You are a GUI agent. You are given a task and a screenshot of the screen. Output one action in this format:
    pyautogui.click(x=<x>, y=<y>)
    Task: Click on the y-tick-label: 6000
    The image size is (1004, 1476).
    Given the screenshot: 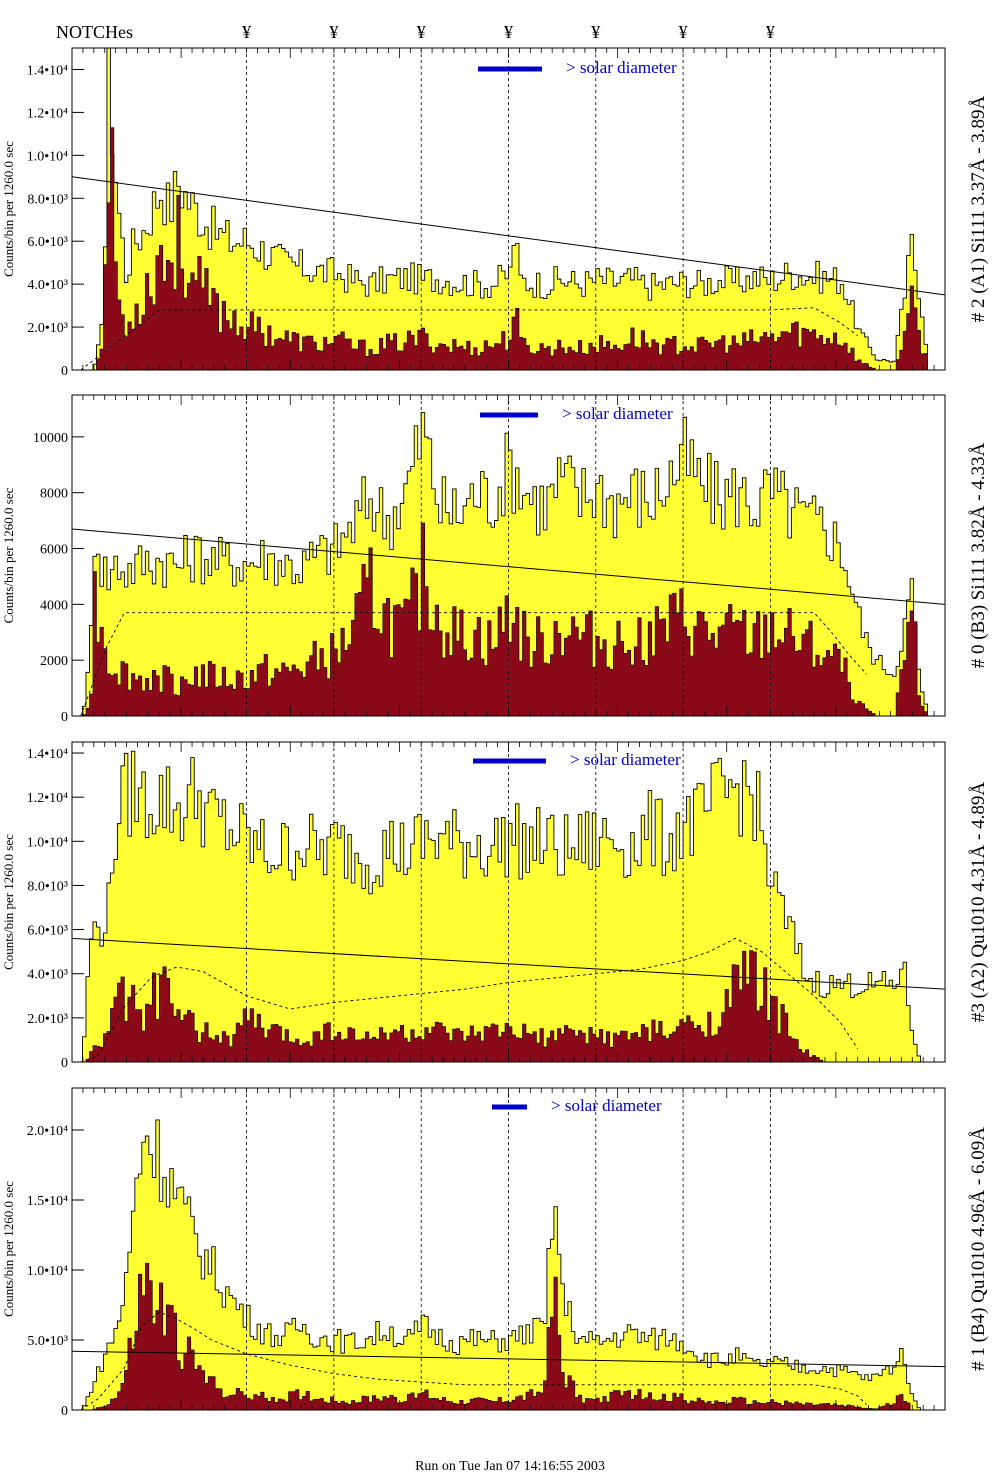 What is the action you would take?
    pyautogui.click(x=54, y=550)
    